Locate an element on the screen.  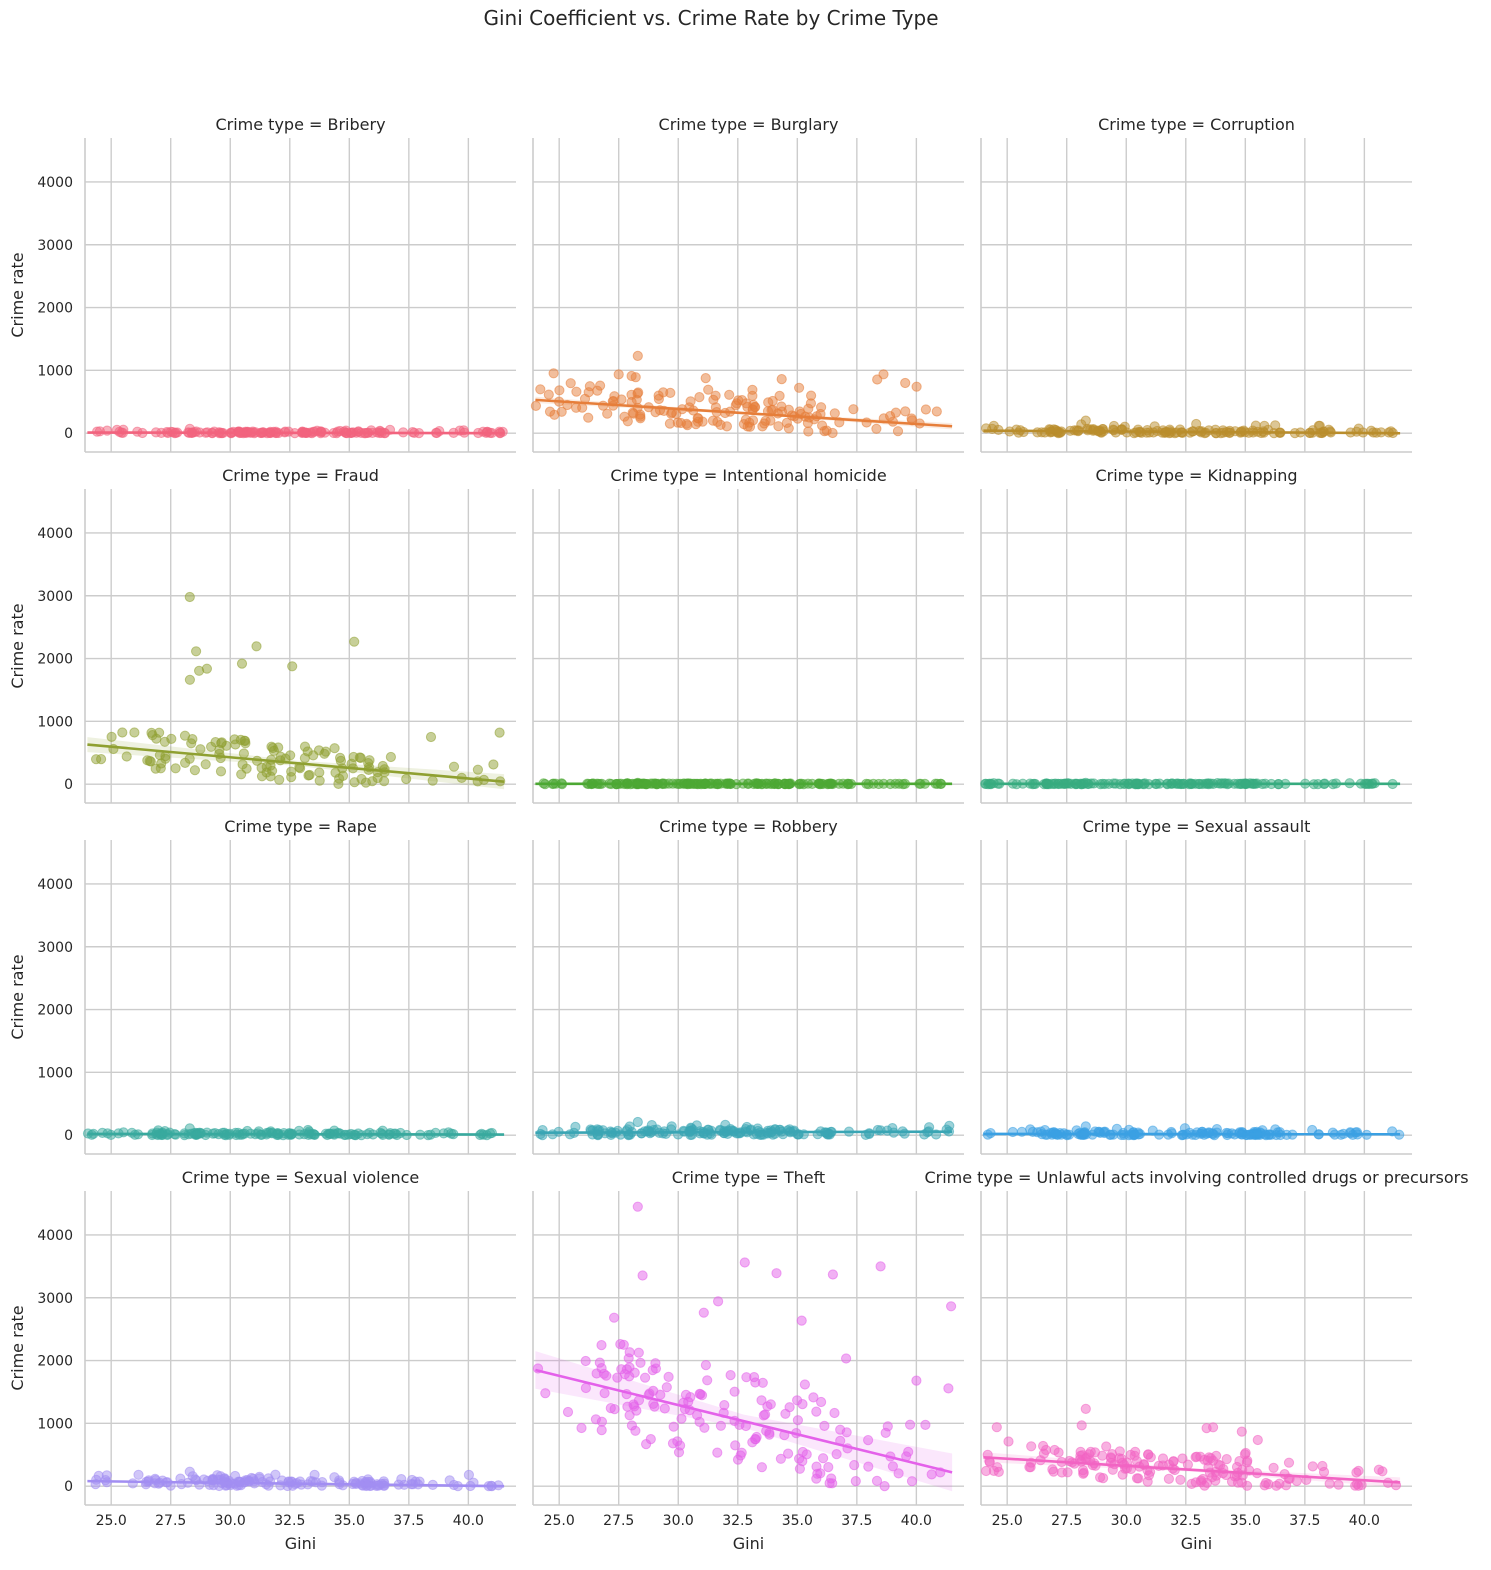
facet-panel: Crime type = Burglary is located at coordinates (747, 284).